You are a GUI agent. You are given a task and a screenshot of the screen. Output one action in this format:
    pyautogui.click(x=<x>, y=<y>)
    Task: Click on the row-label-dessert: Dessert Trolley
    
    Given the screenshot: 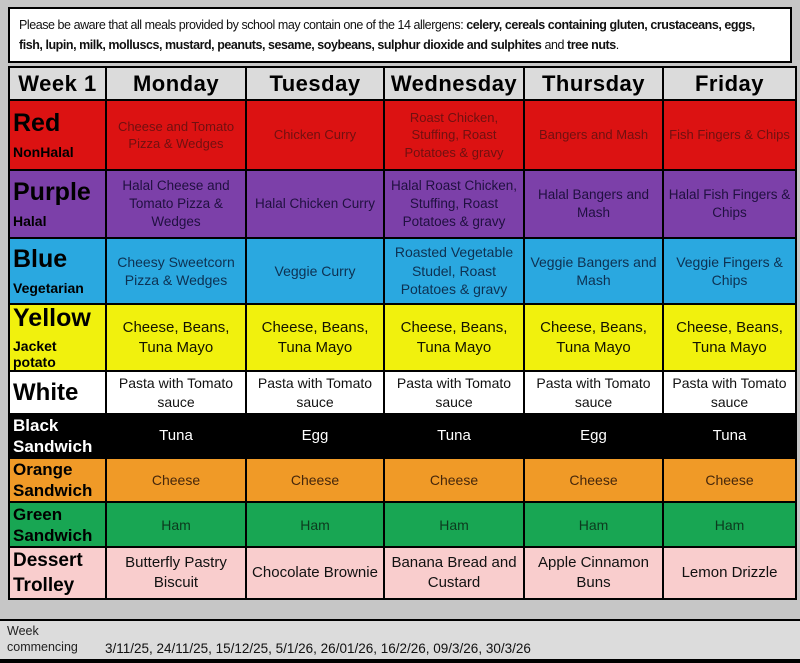 What is the action you would take?
    pyautogui.click(x=57, y=573)
    